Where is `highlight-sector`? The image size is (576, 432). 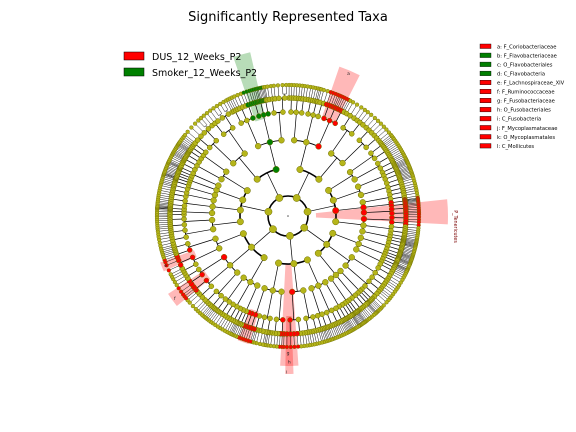
highlight-sector is located at coordinates (189, 288).